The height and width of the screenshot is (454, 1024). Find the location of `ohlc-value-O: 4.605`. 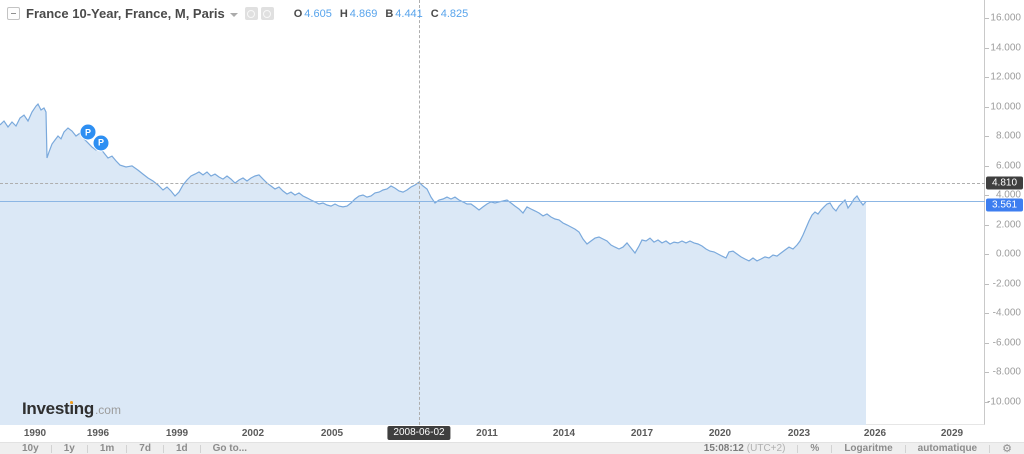

ohlc-value-O: 4.605 is located at coordinates (318, 13).